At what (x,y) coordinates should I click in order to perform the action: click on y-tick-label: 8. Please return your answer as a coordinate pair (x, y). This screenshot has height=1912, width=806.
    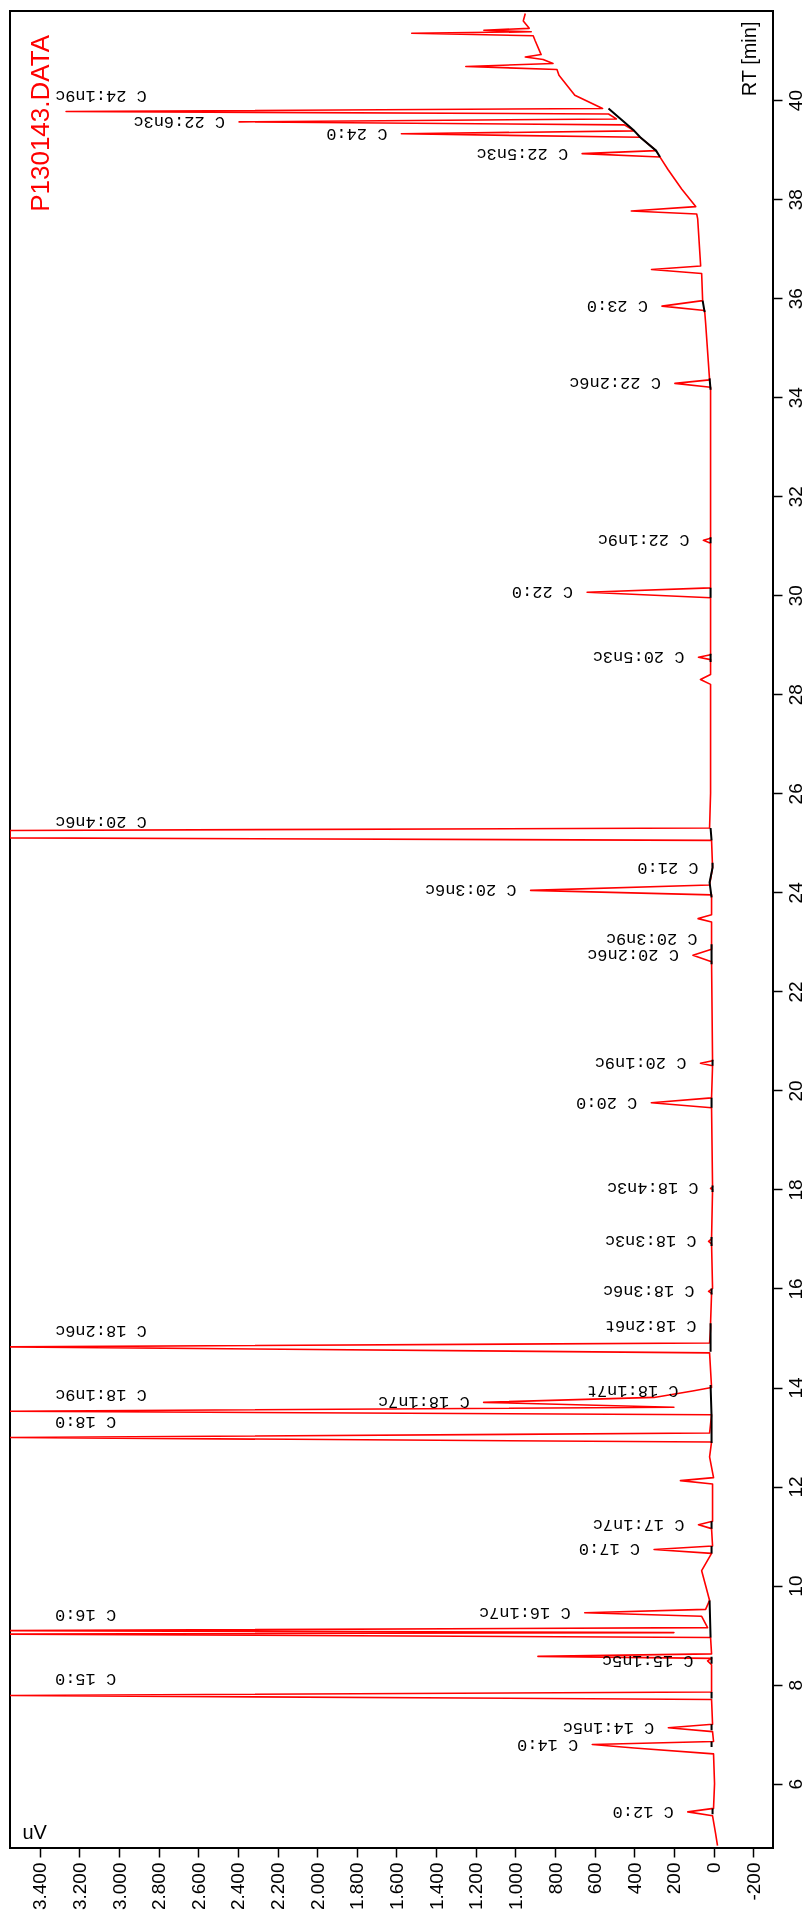
    Looking at the image, I should click on (795, 1685).